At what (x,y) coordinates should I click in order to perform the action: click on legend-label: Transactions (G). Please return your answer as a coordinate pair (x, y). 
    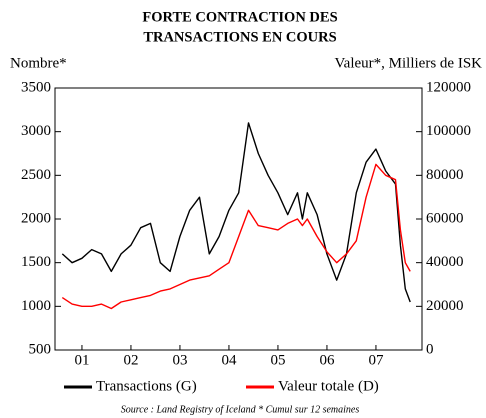
    Looking at the image, I should click on (146, 386).